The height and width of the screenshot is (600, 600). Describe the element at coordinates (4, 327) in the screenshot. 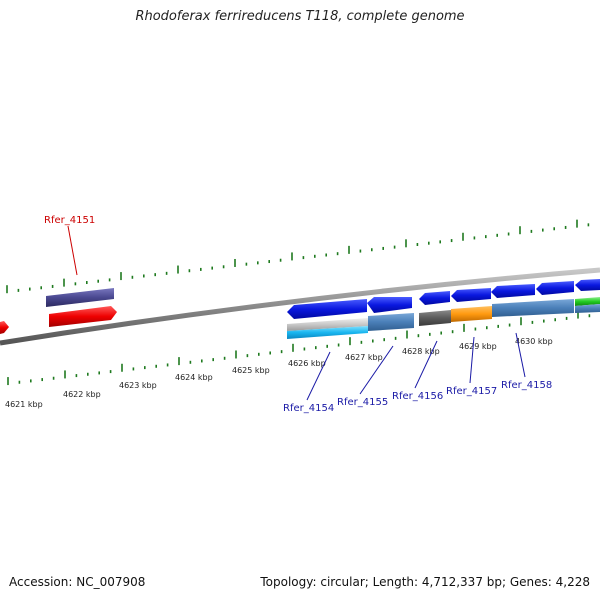

I see `gene-arrow-partial-left` at that location.